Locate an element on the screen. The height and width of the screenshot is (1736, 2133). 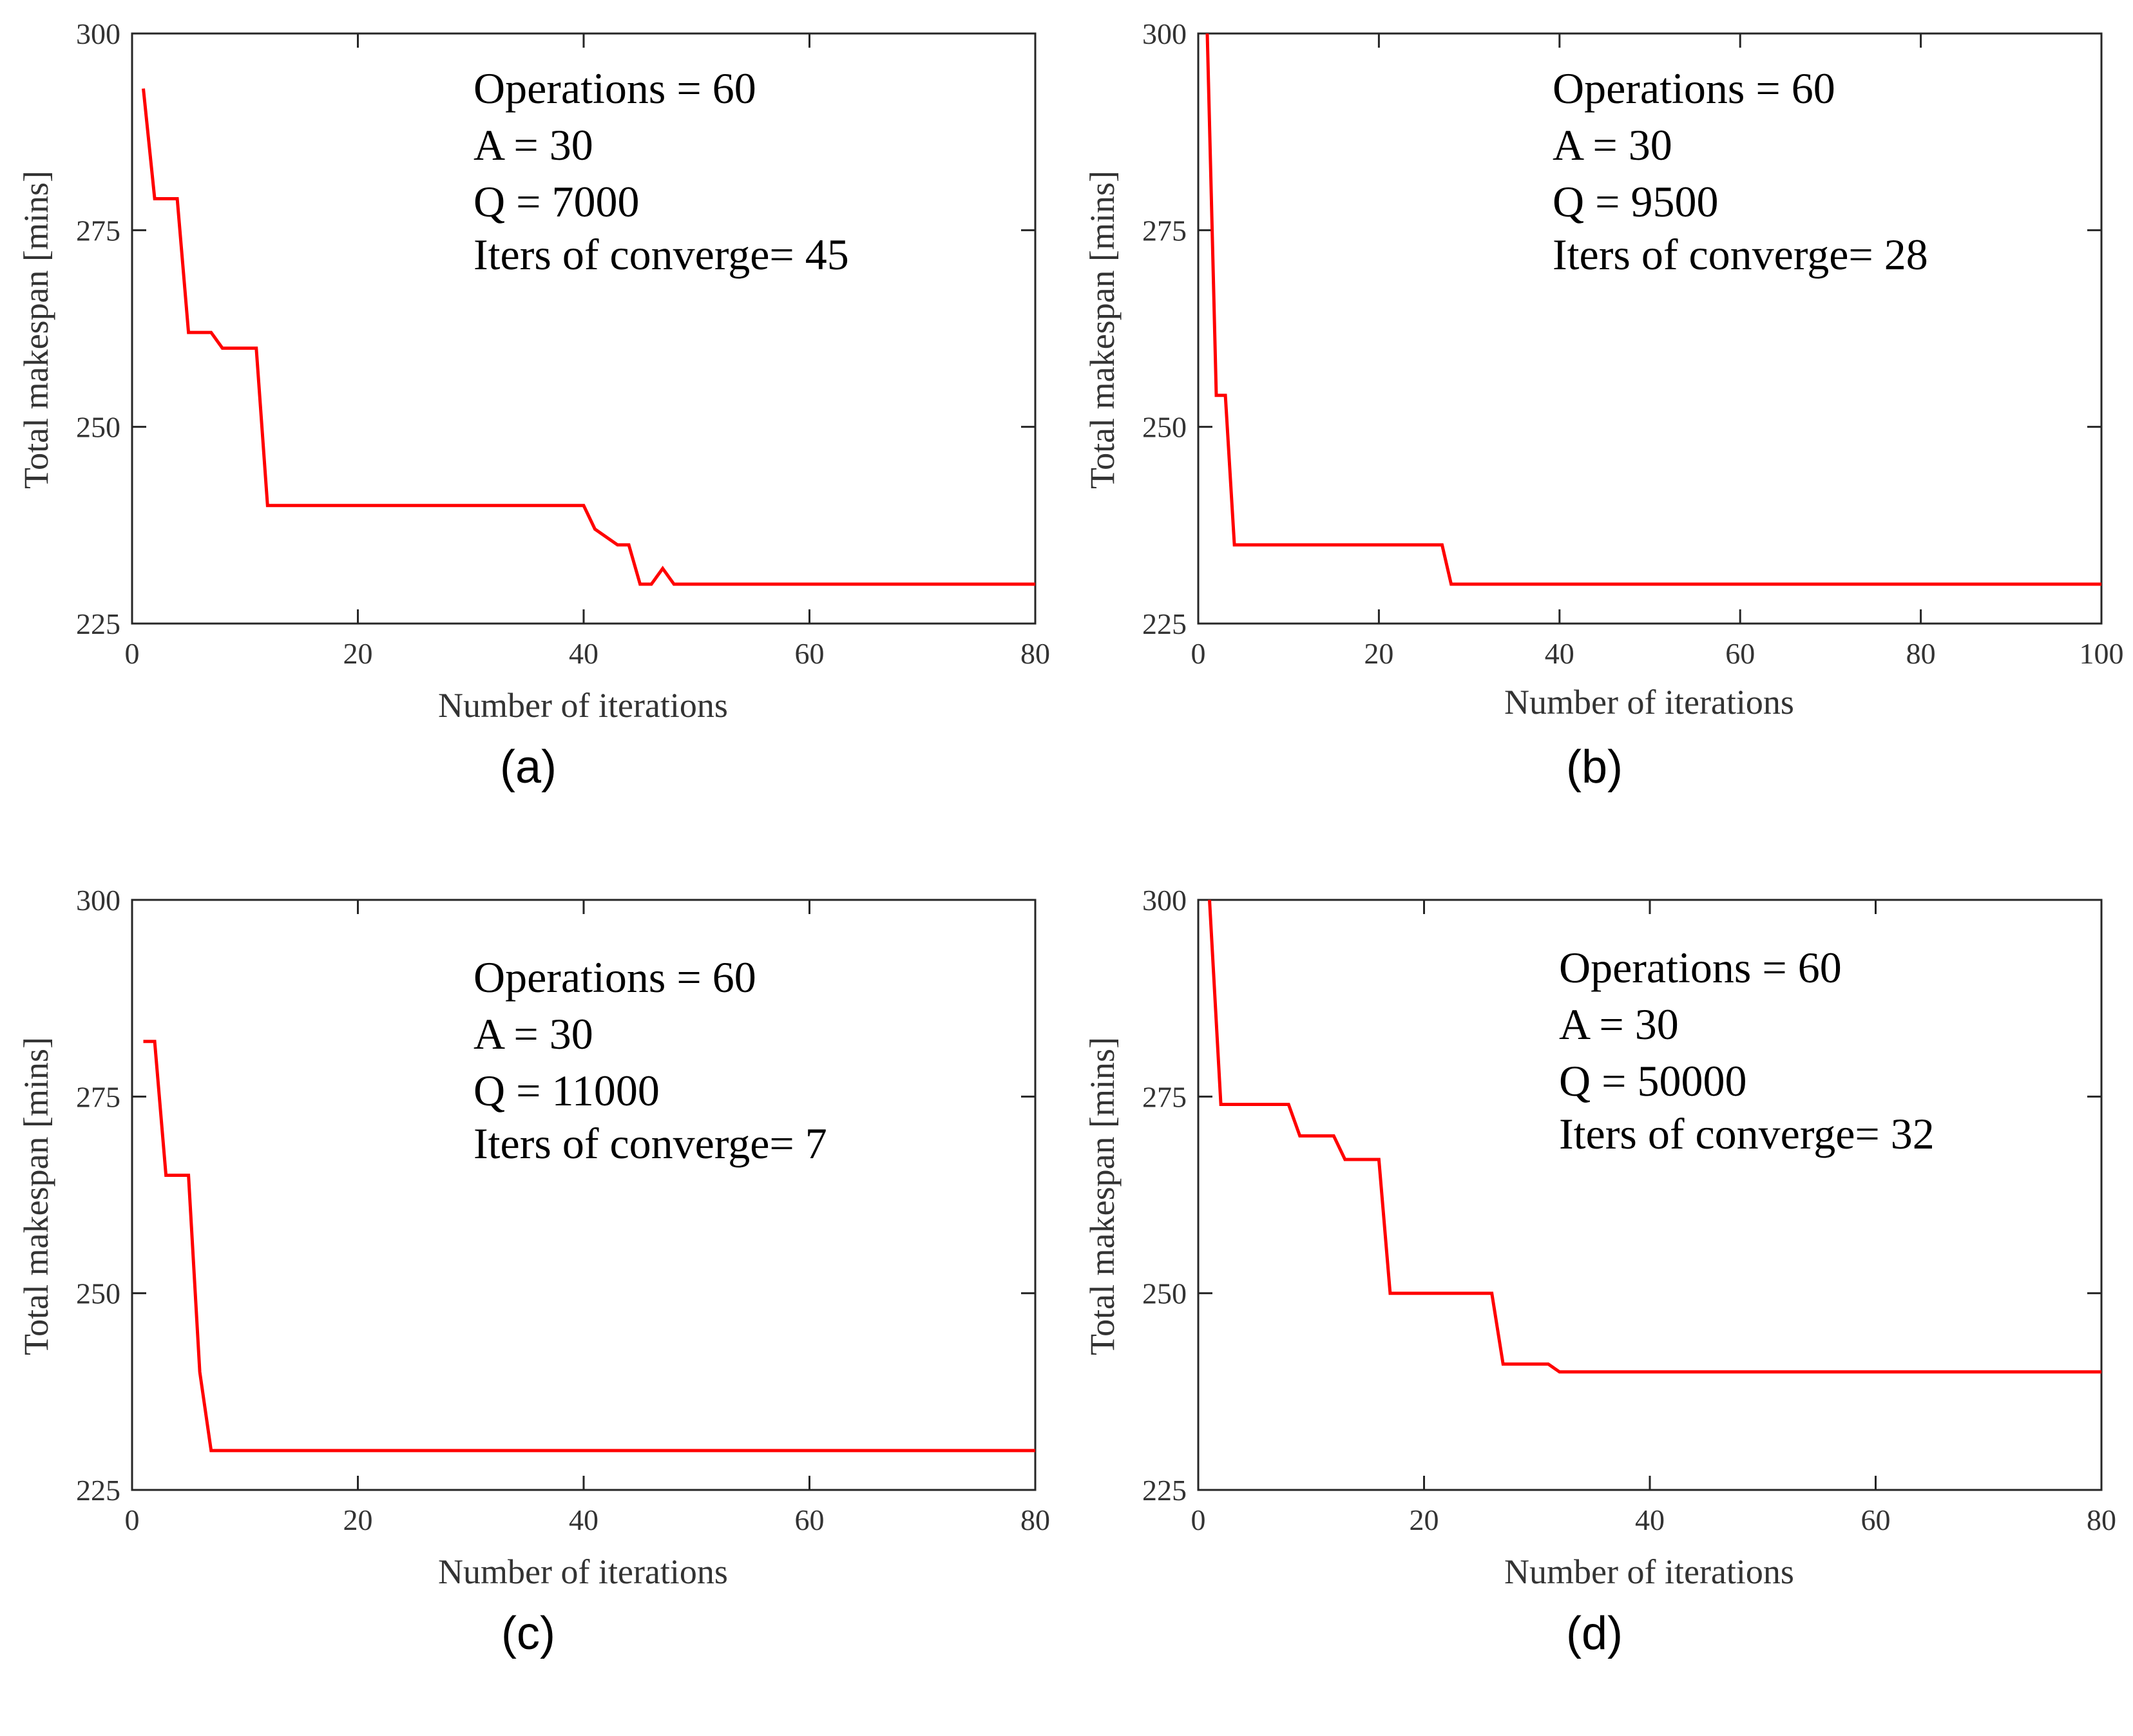
annotation-line: Q = 7000 is located at coordinates (556, 201).